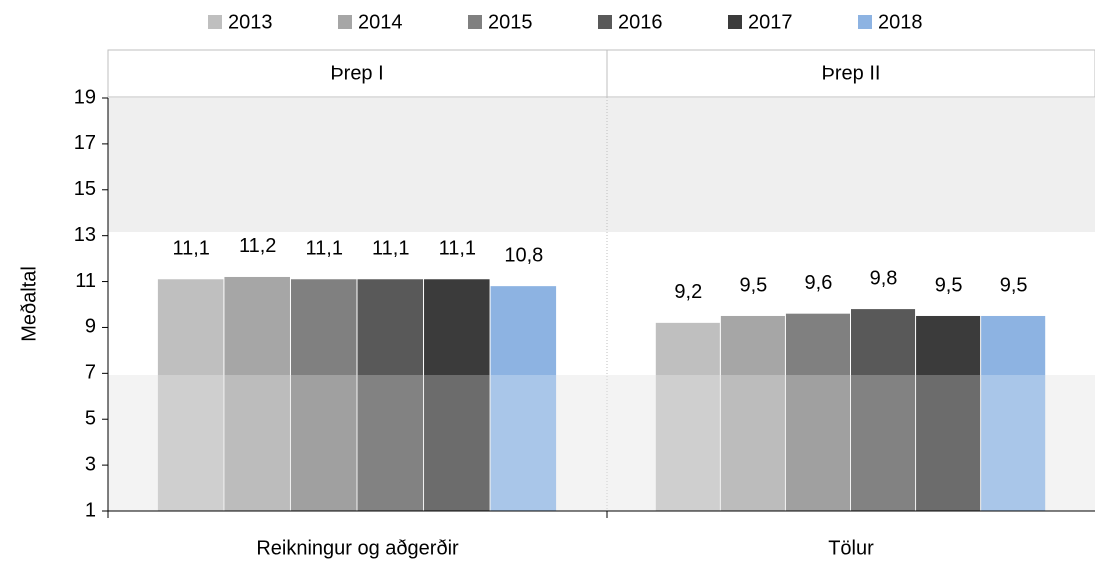 Image resolution: width=1095 pixels, height=561 pixels. I want to click on y-axis-label: Meðaltal, so click(29, 304).